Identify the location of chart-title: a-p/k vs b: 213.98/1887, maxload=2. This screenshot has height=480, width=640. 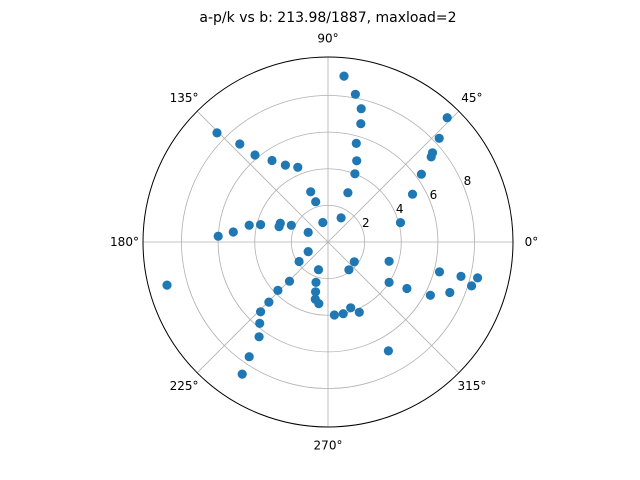
(327, 18).